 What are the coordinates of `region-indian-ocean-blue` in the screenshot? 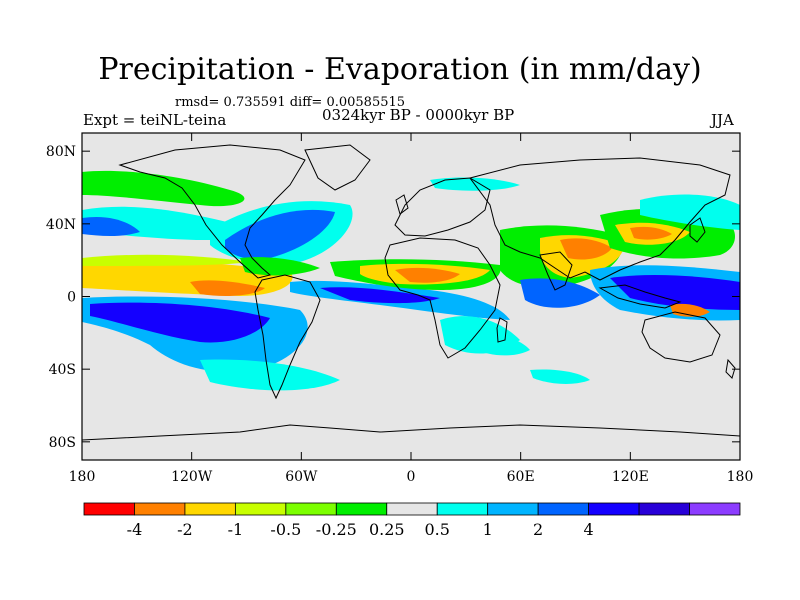 It's located at (560, 293).